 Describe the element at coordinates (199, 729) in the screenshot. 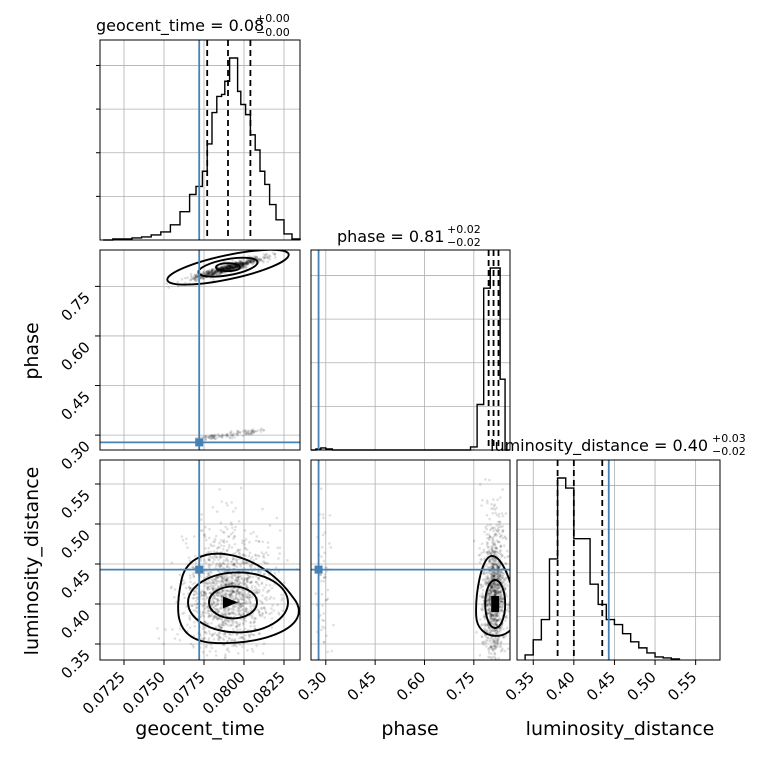

I see `xlabel-geocent-time: geocent_time` at that location.